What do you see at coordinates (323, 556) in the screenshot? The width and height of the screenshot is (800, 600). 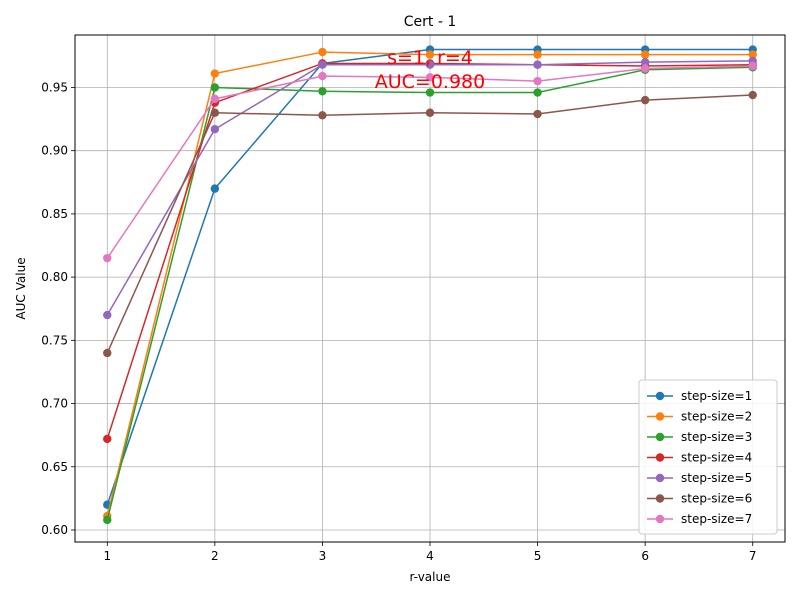 I see `x-tick-label: 3` at bounding box center [323, 556].